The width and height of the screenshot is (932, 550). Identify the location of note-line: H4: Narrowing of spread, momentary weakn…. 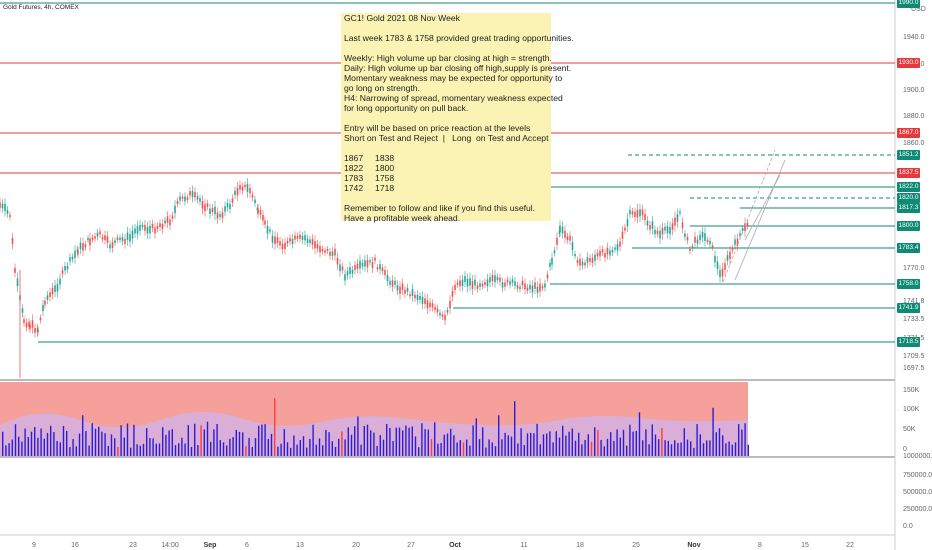
(453, 98).